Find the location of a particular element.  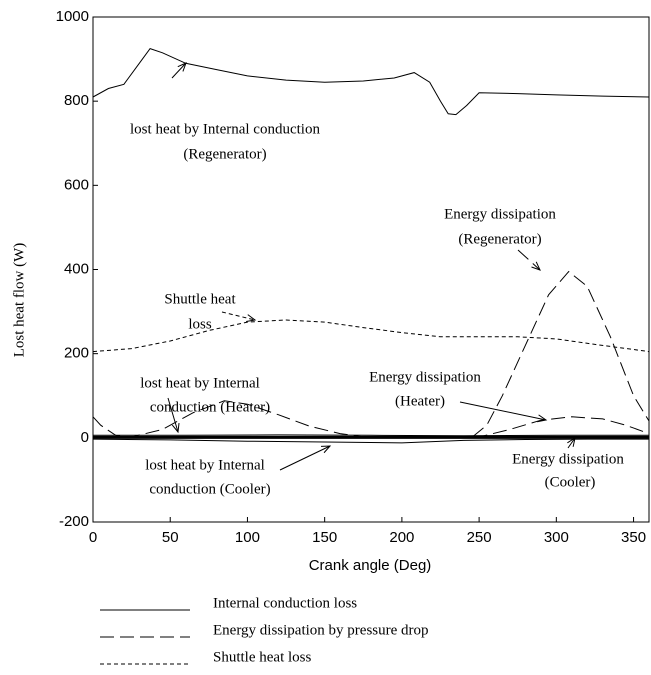

y-tick-label: 1000 is located at coordinates (72, 16).